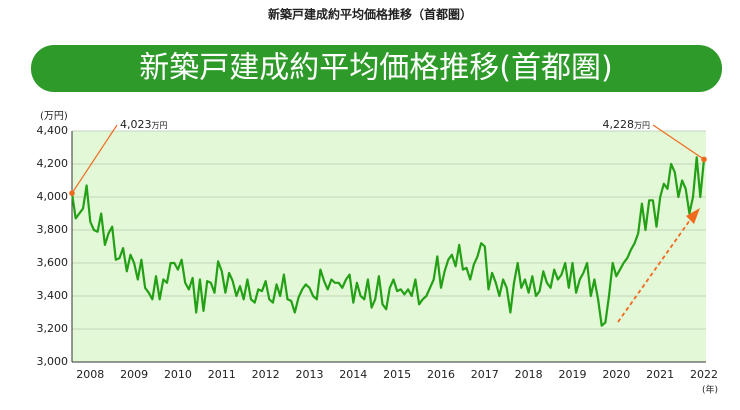  I want to click on annotation: 4,023万円, so click(144, 124).